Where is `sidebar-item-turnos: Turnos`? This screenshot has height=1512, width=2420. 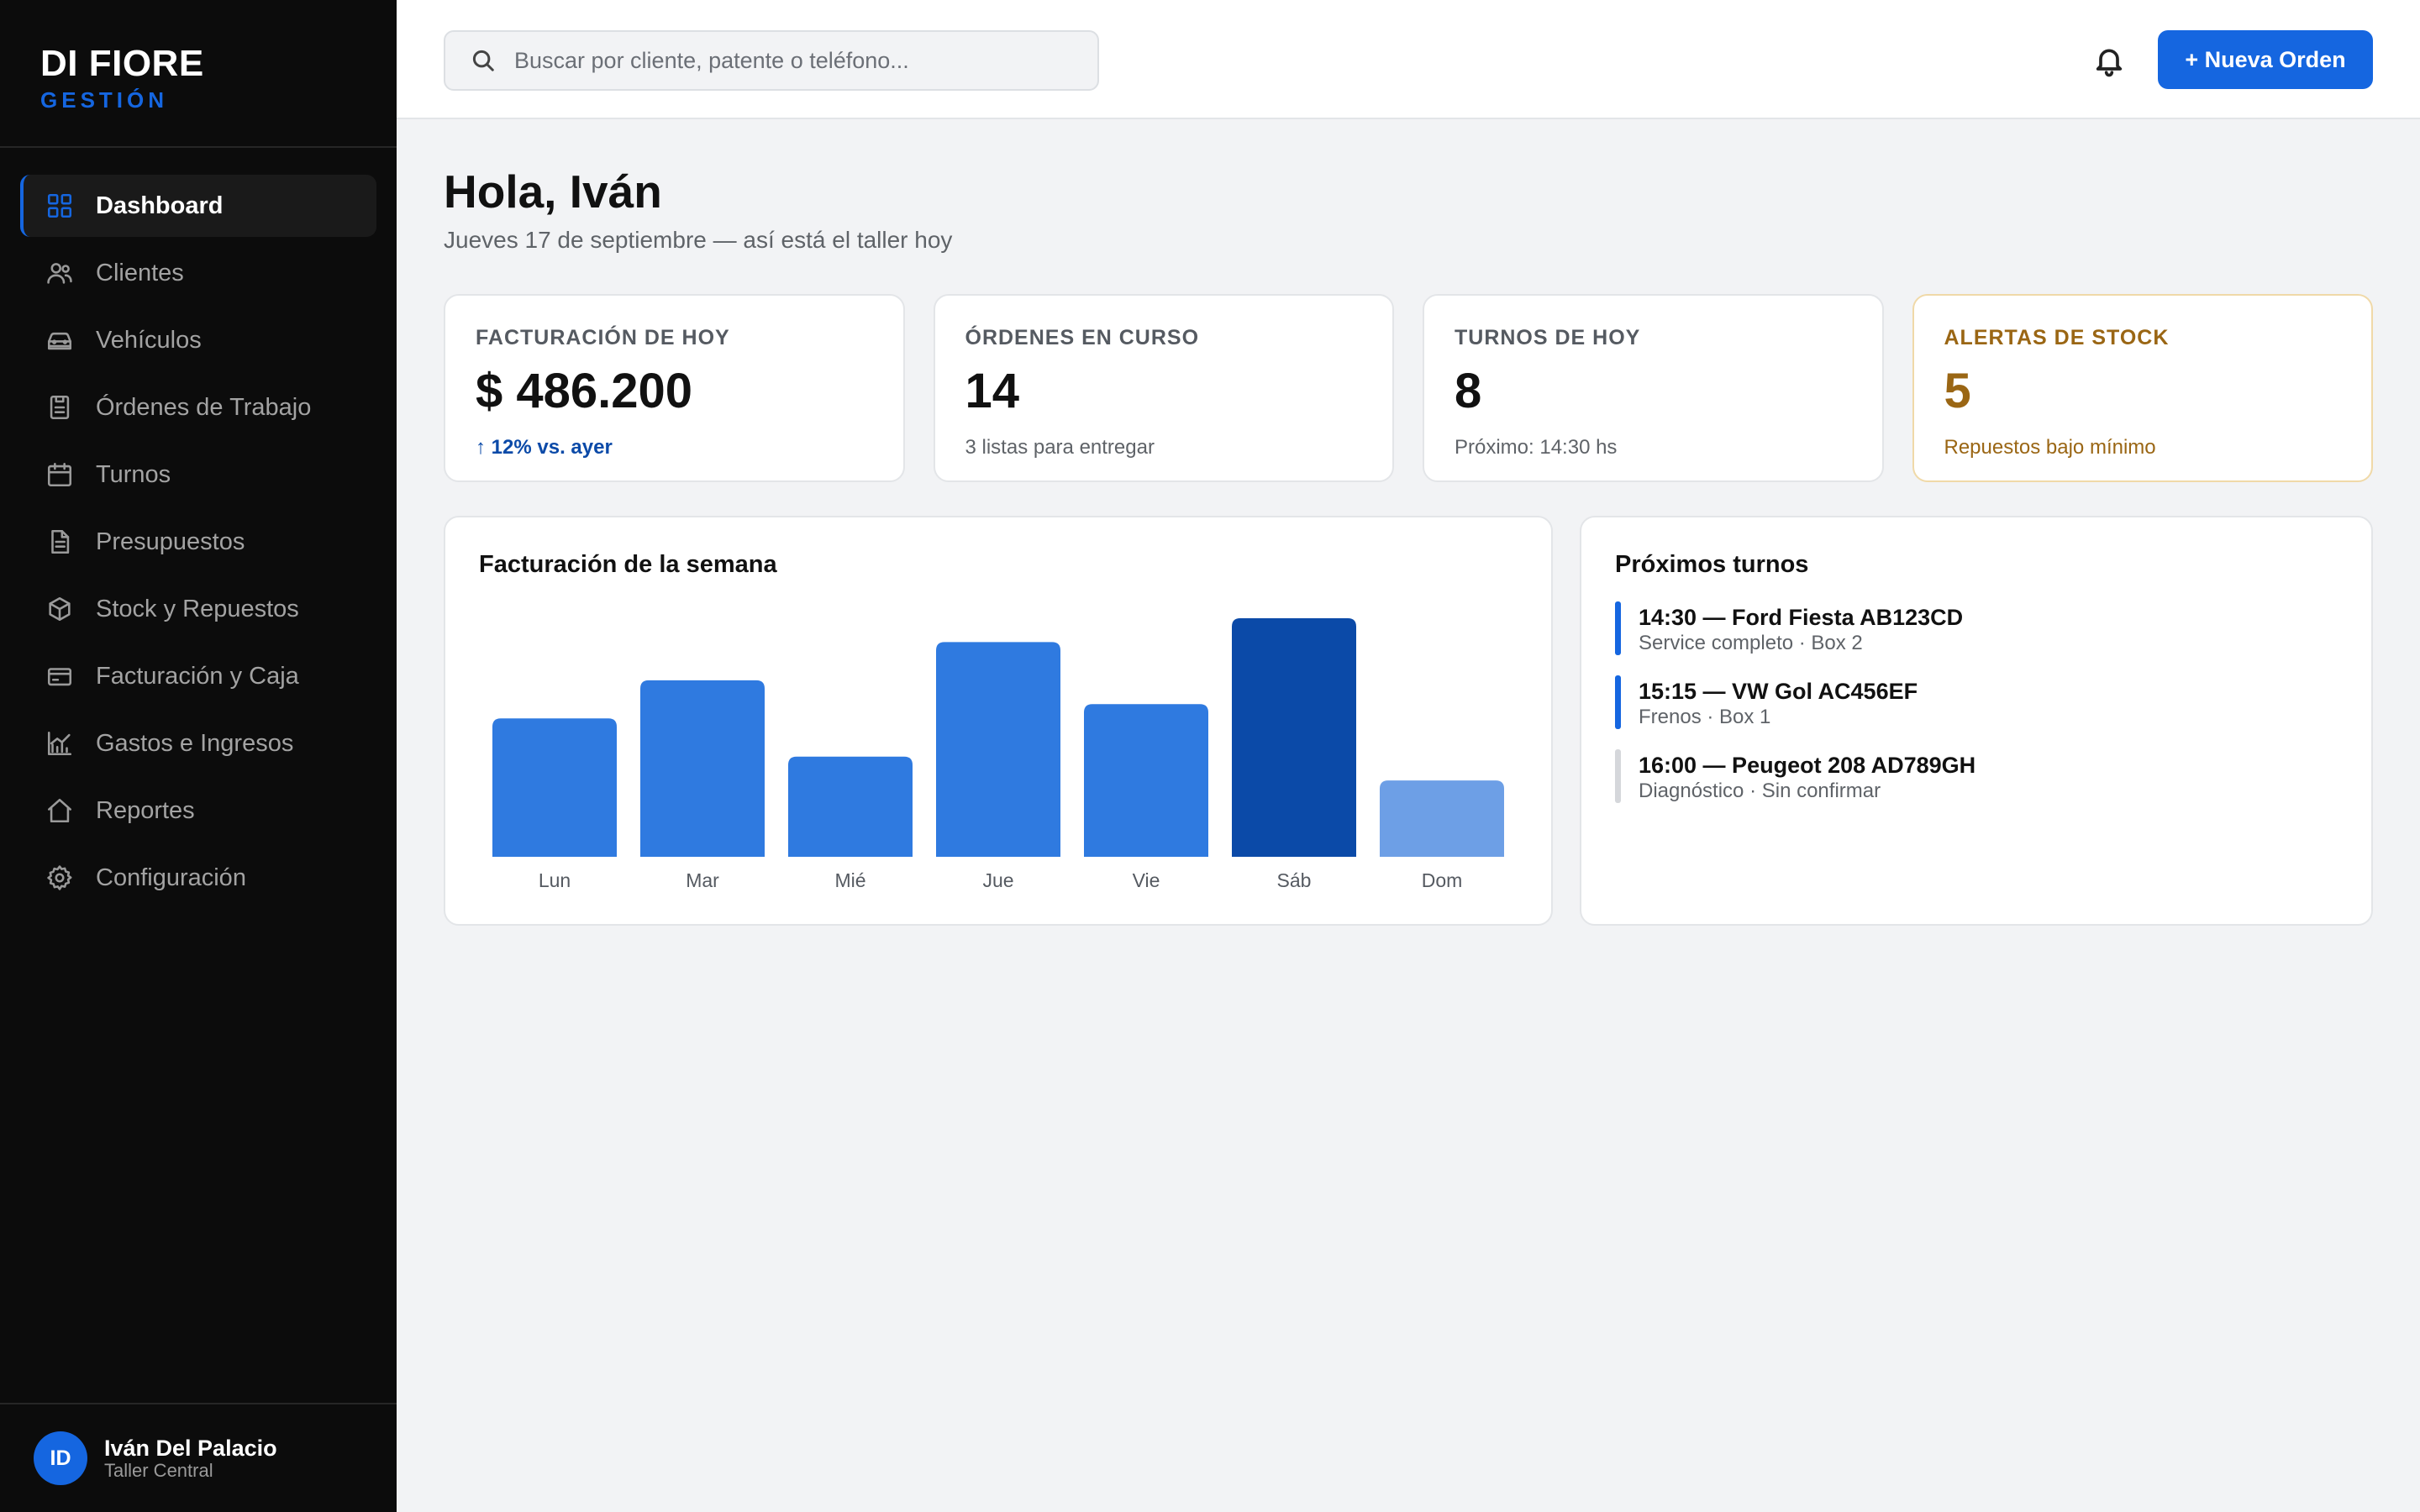
sidebar-item-turnos: Turnos is located at coordinates (198, 475).